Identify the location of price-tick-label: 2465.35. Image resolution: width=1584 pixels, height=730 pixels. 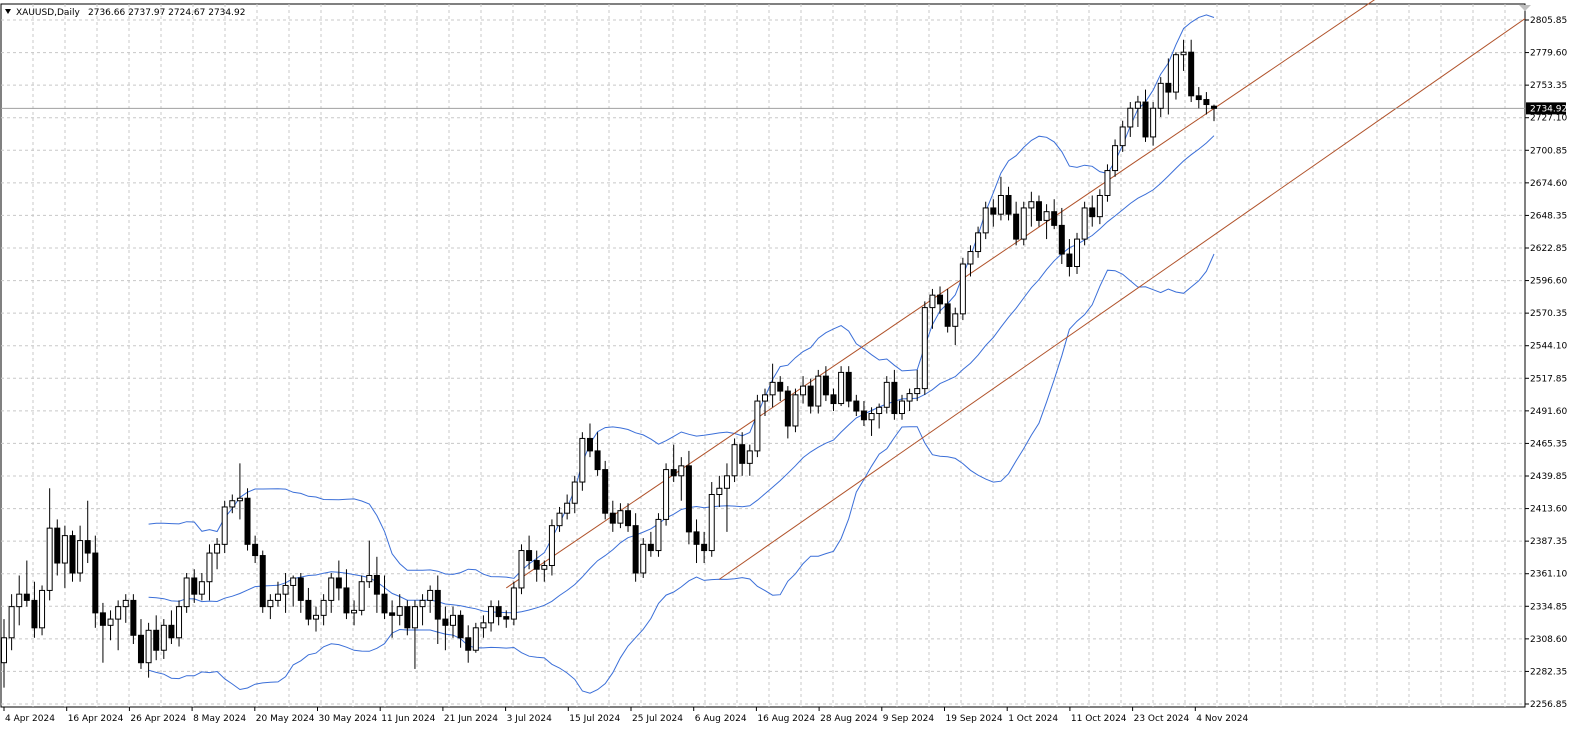
(1548, 444).